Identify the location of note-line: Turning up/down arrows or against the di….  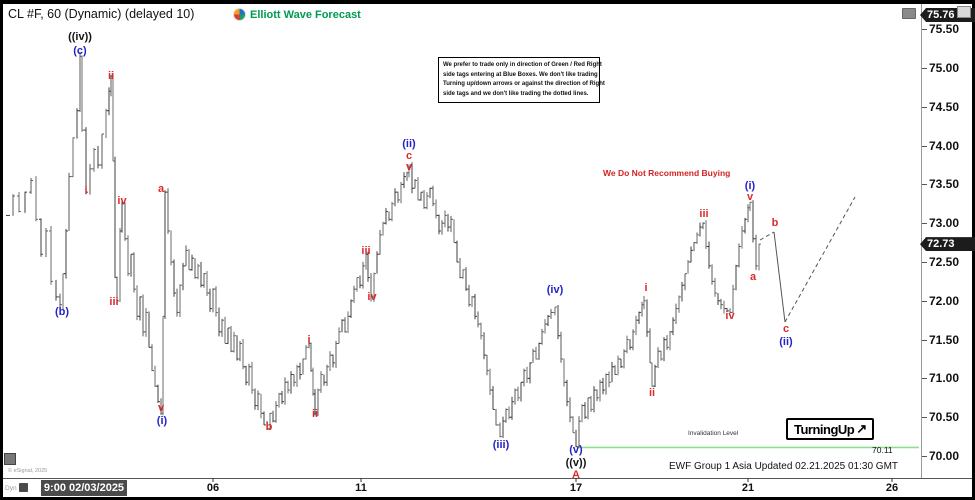
(524, 84).